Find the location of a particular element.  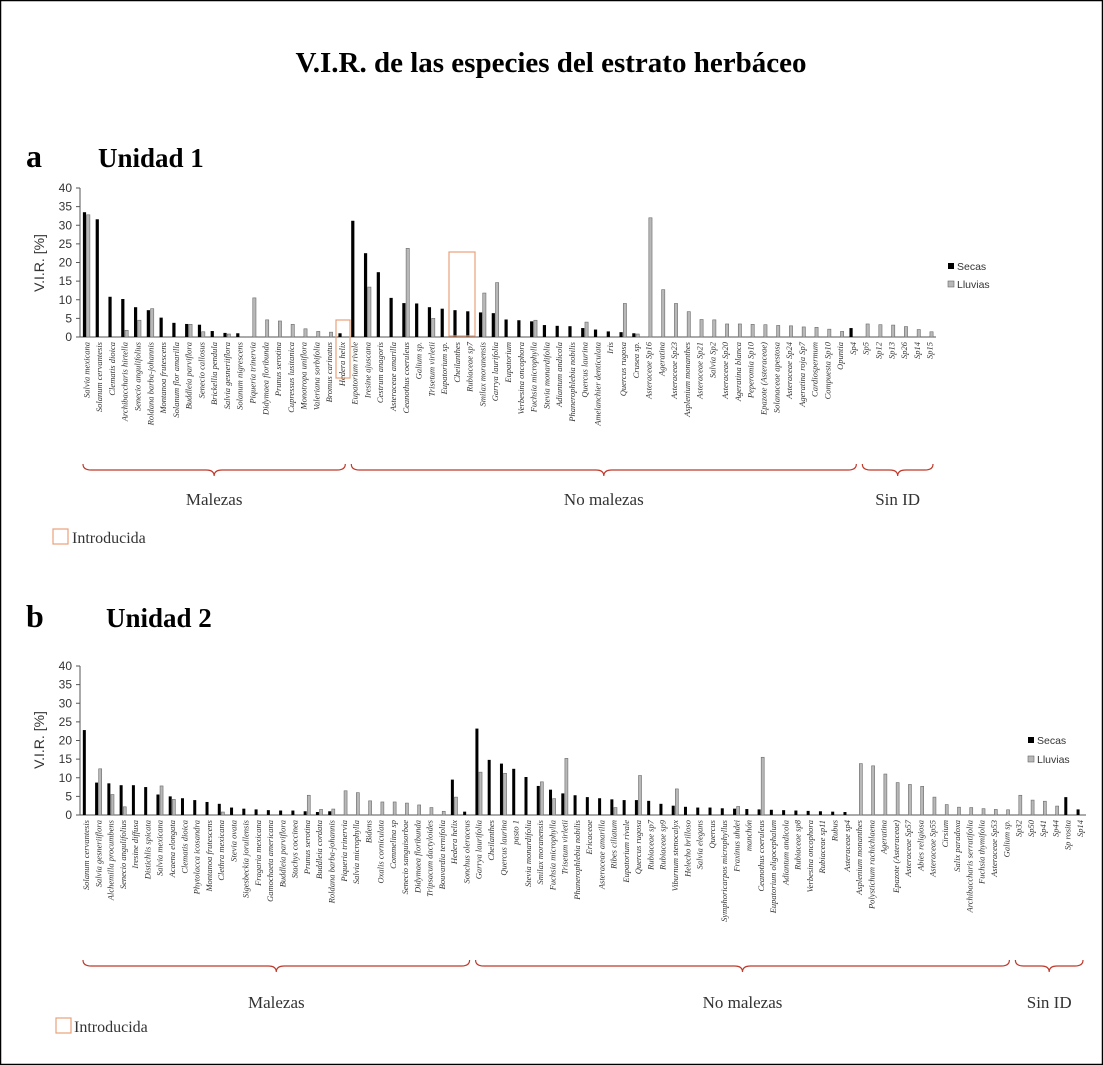

x-tick-label: Sp26 is located at coordinates (904, 350).